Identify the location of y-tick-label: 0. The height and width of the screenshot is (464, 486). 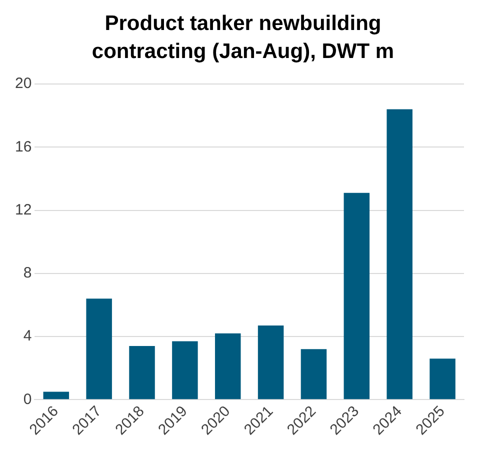
(27, 399).